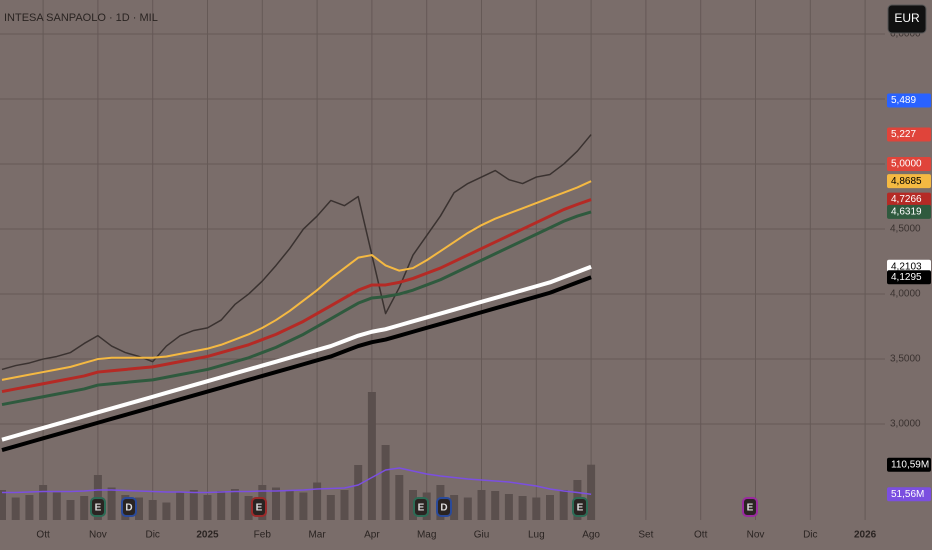  What do you see at coordinates (905, 424) in the screenshot?
I see `y-tick-label: 3,0000` at bounding box center [905, 424].